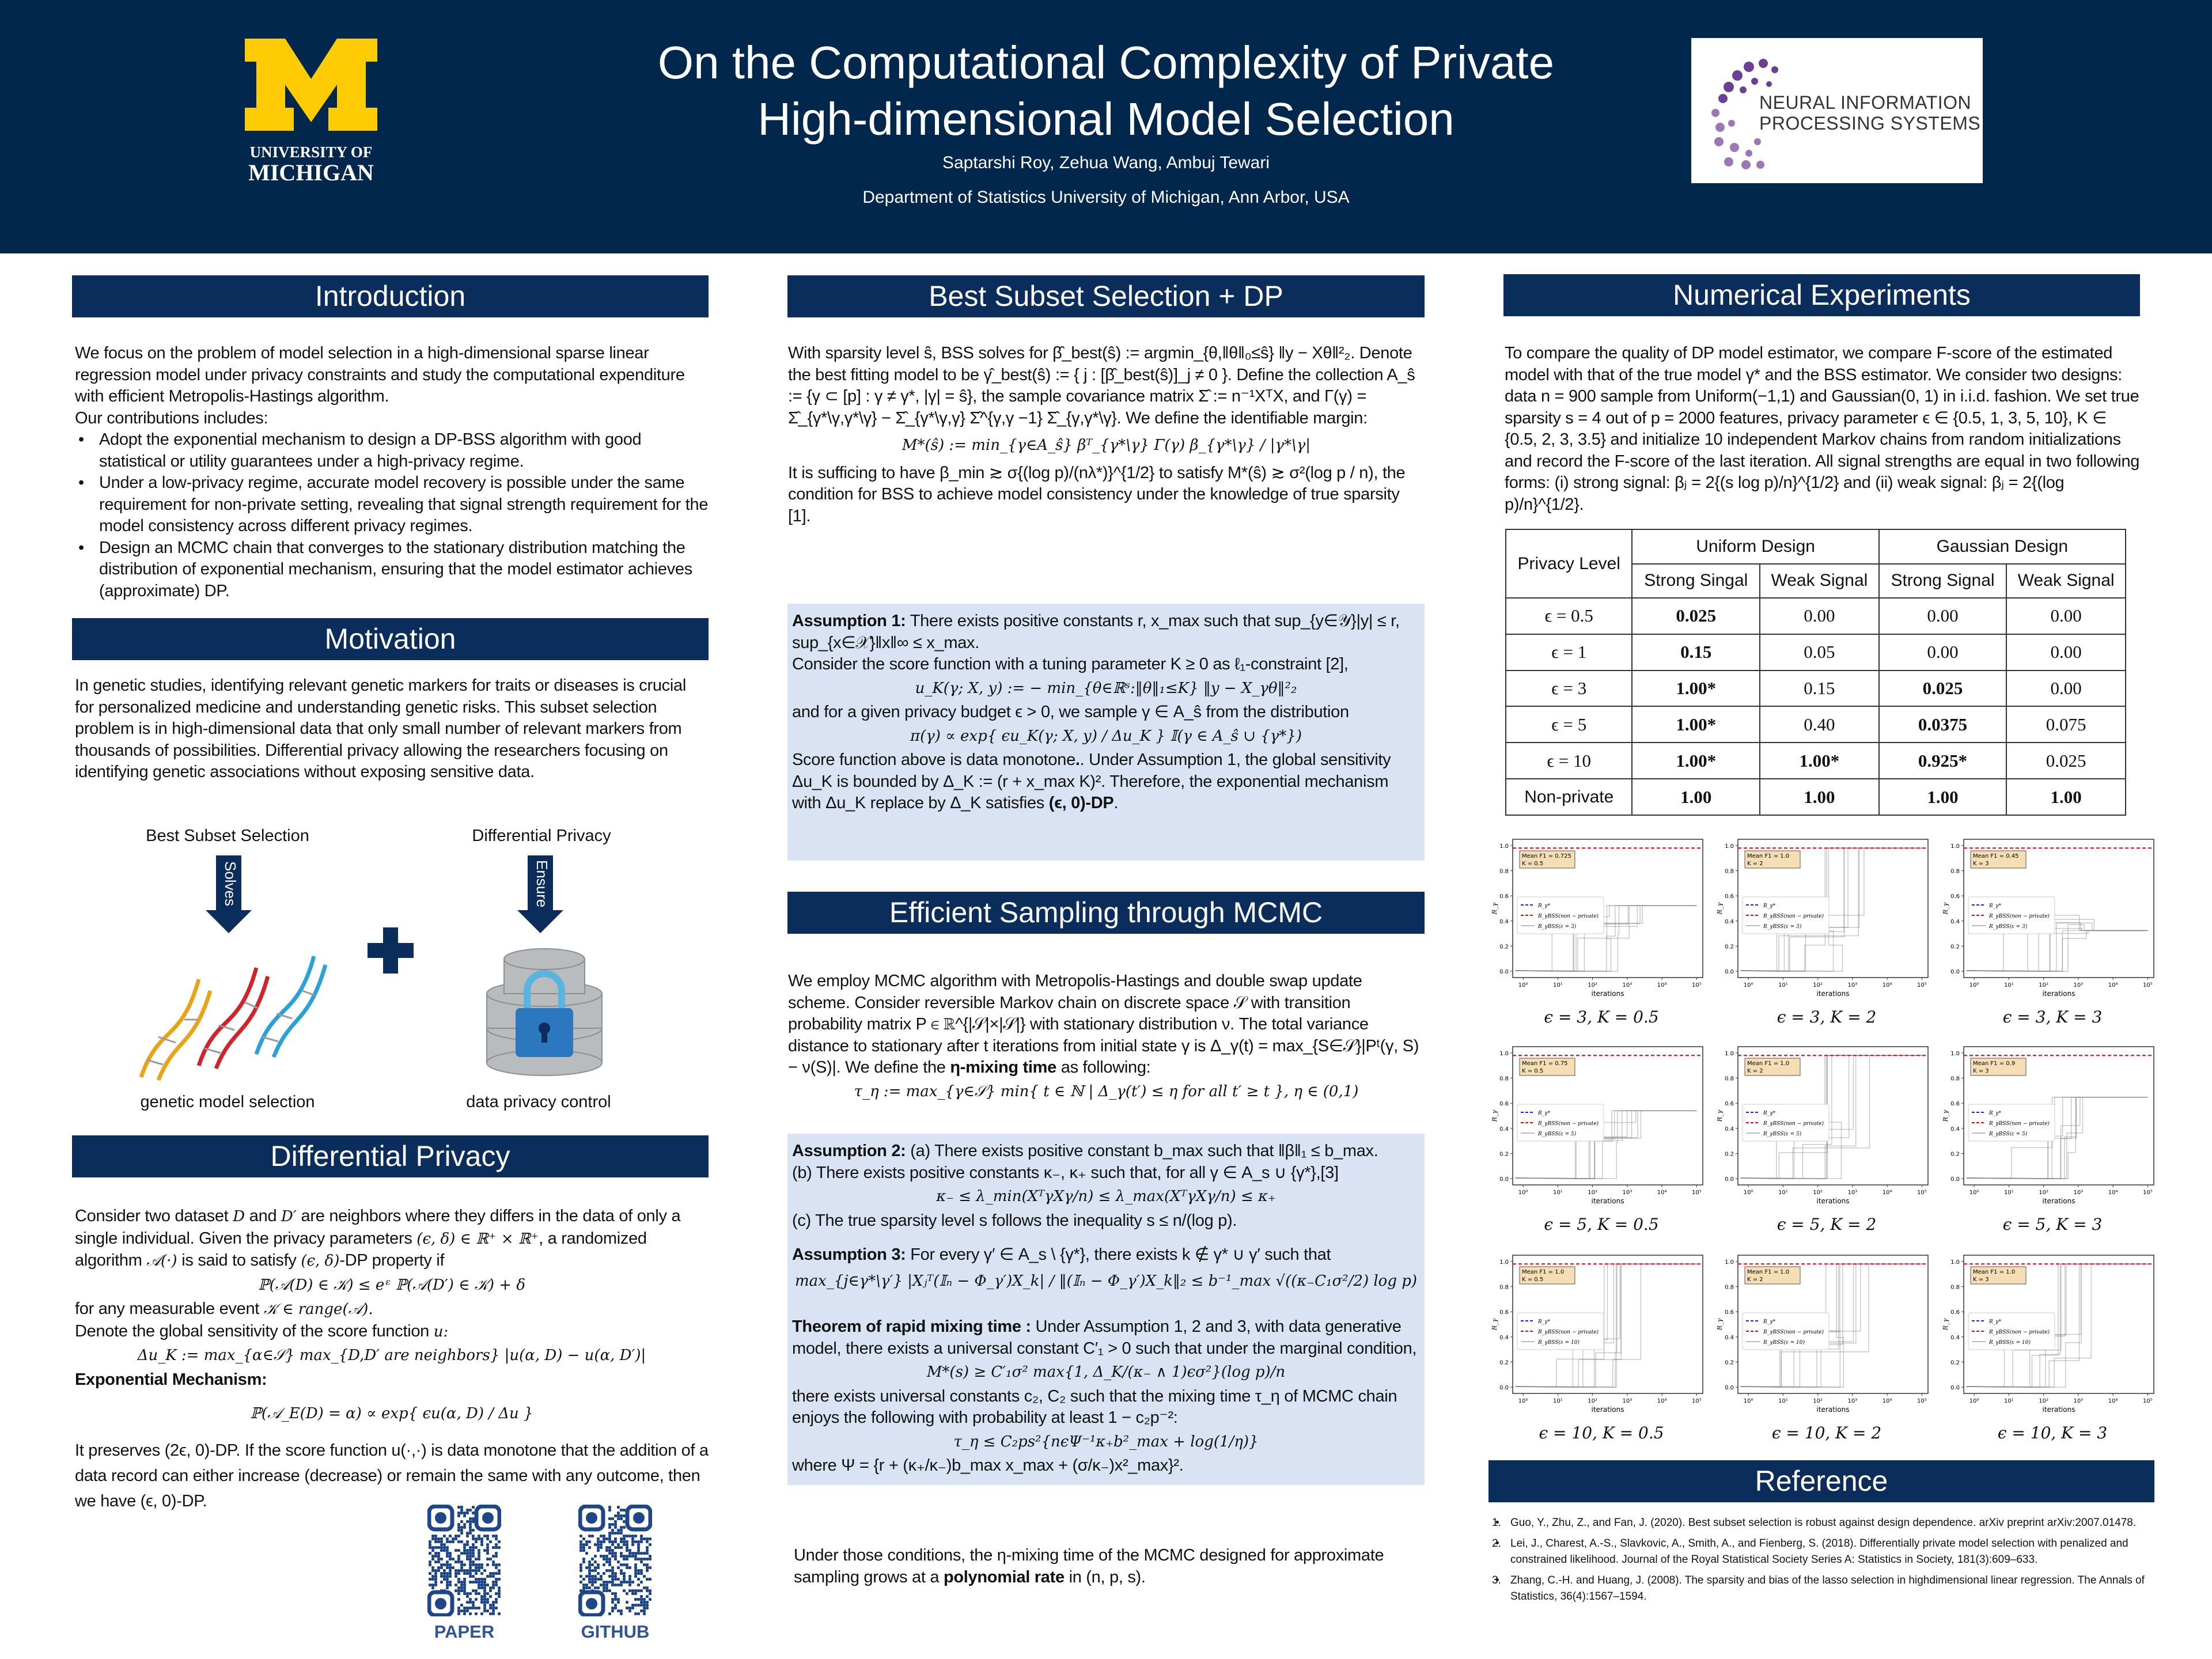 The image size is (2212, 1659). I want to click on plot-caption: ϵ = 3, K = 0.5, so click(1601, 1017).